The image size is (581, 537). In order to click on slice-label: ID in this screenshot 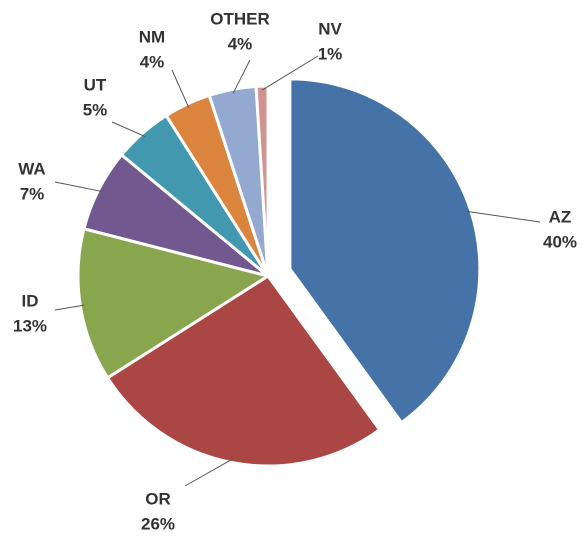, I will do `click(30, 300)`.